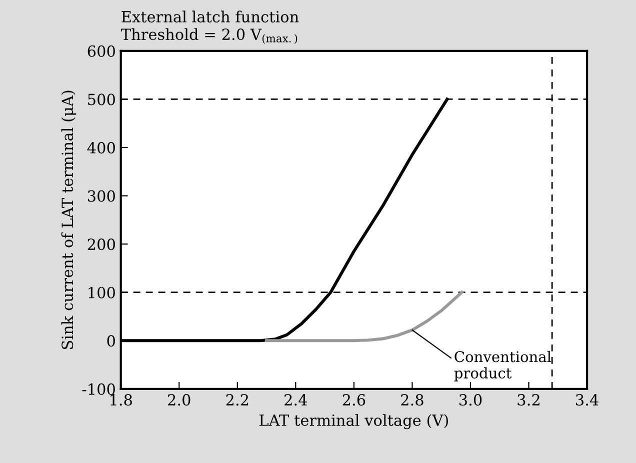 This screenshot has height=463, width=636. I want to click on x-tick-label: 2.8, so click(412, 400).